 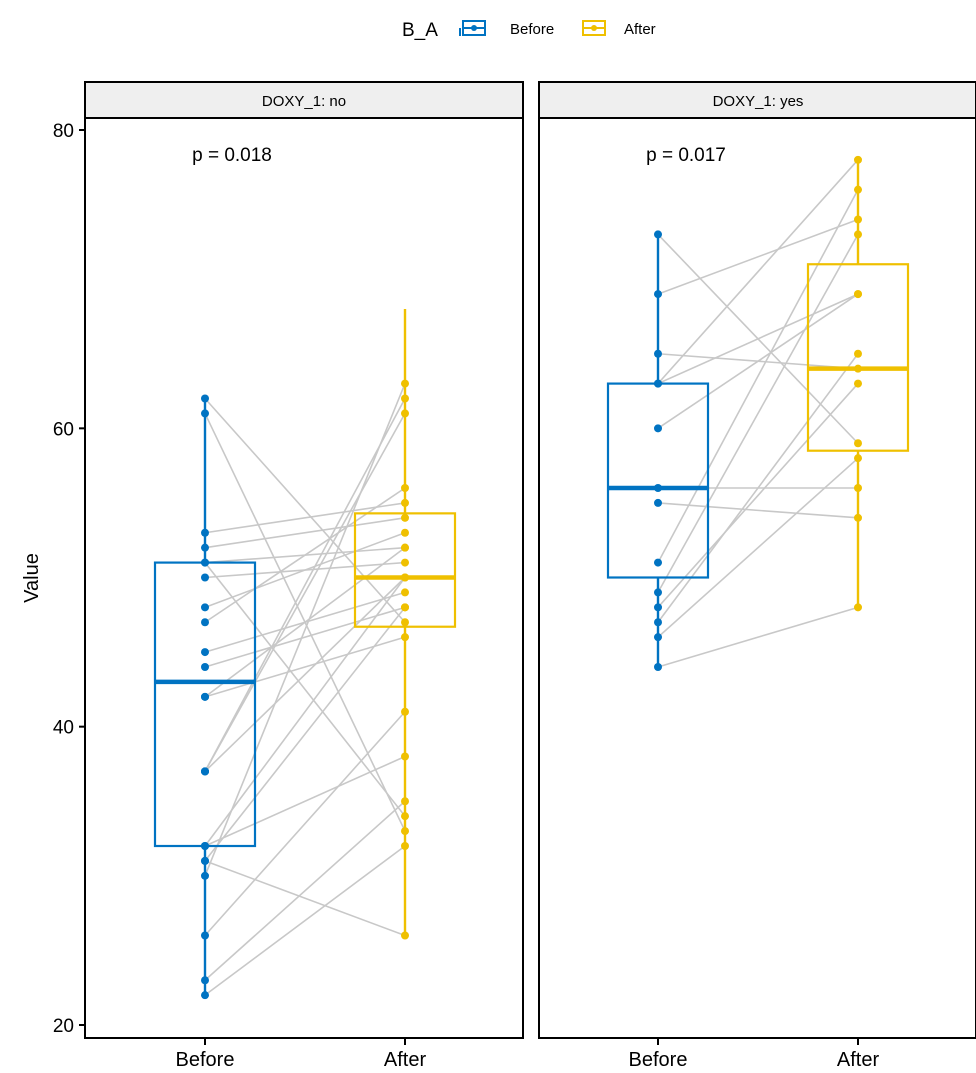 I want to click on legend-label-after: After, so click(x=640, y=29).